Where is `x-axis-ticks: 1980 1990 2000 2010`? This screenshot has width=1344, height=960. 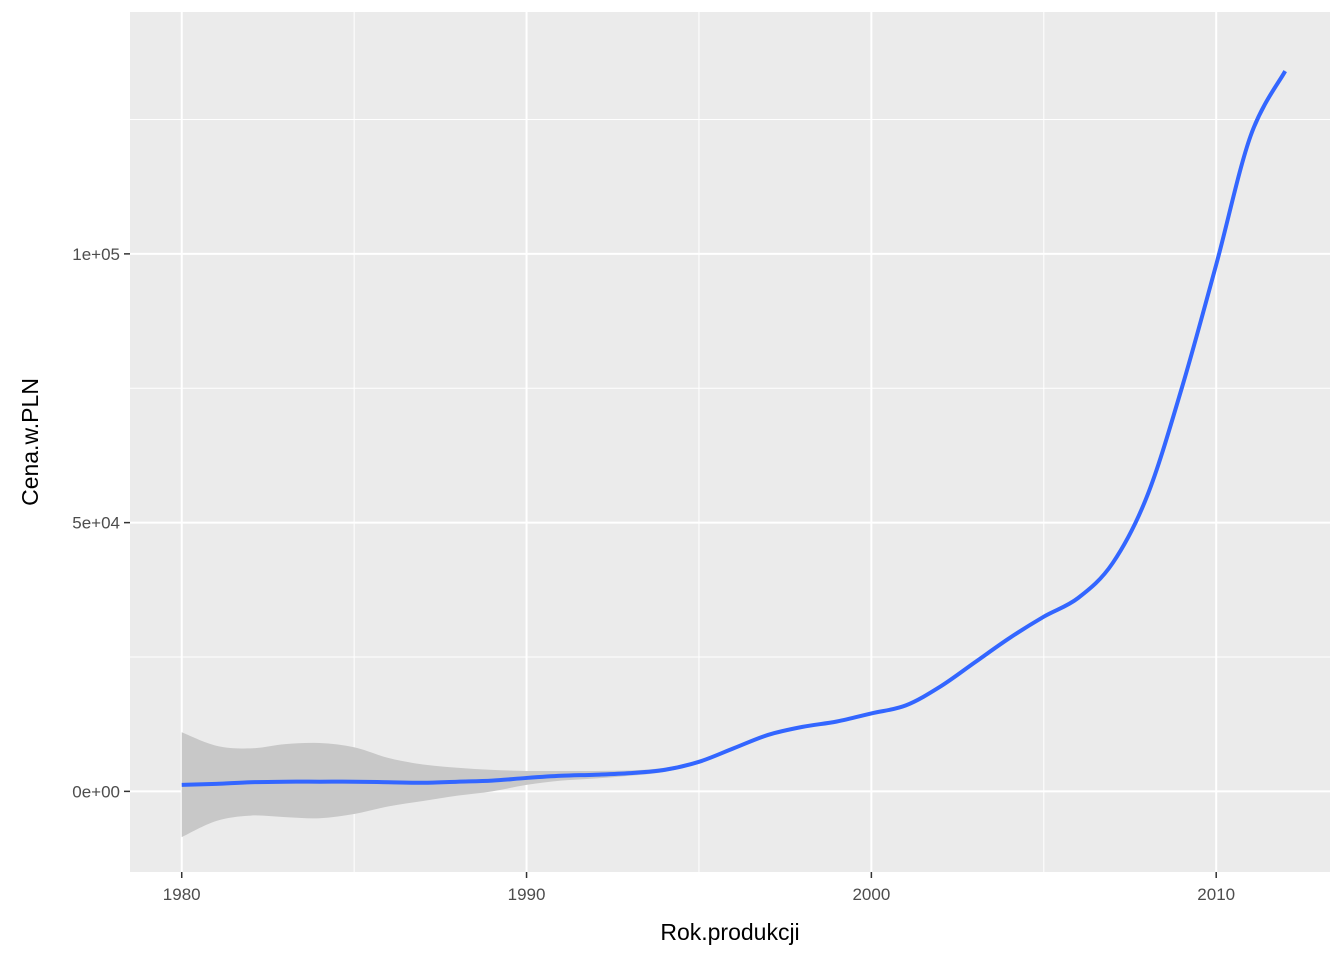
x-axis-ticks: 1980 1990 2000 2010 is located at coordinates (699, 888).